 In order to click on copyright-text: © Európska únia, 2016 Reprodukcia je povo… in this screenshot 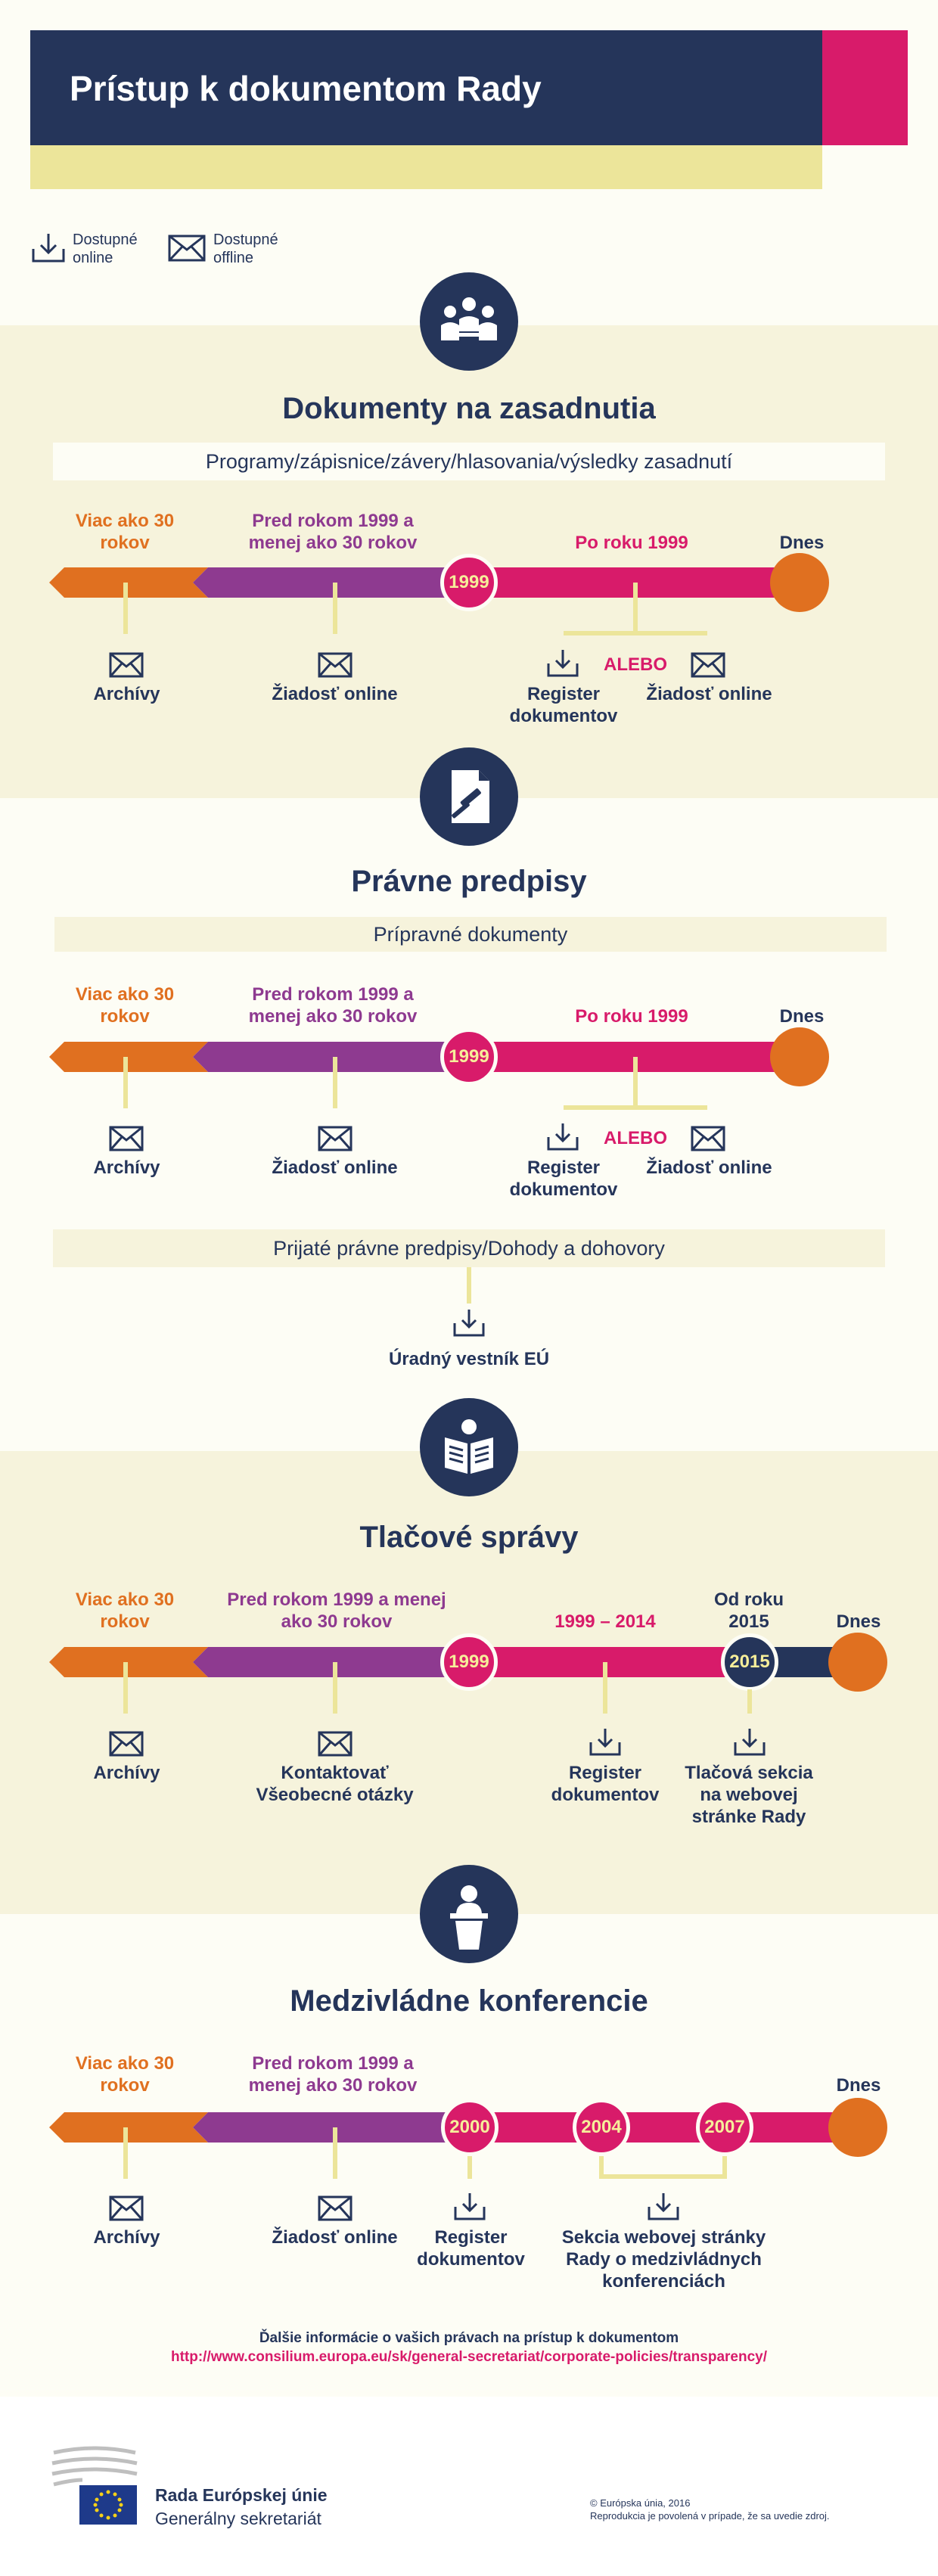, I will do `click(710, 2509)`.